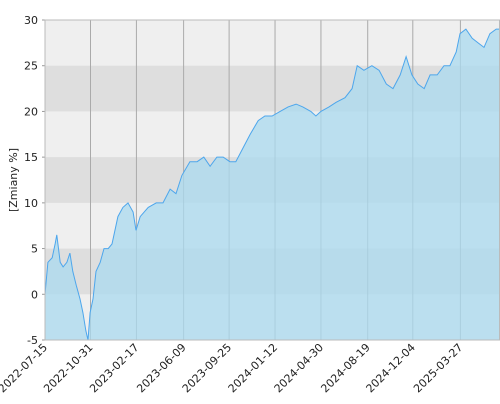  I want to click on y-tick-label: 30, so click(31, 20).